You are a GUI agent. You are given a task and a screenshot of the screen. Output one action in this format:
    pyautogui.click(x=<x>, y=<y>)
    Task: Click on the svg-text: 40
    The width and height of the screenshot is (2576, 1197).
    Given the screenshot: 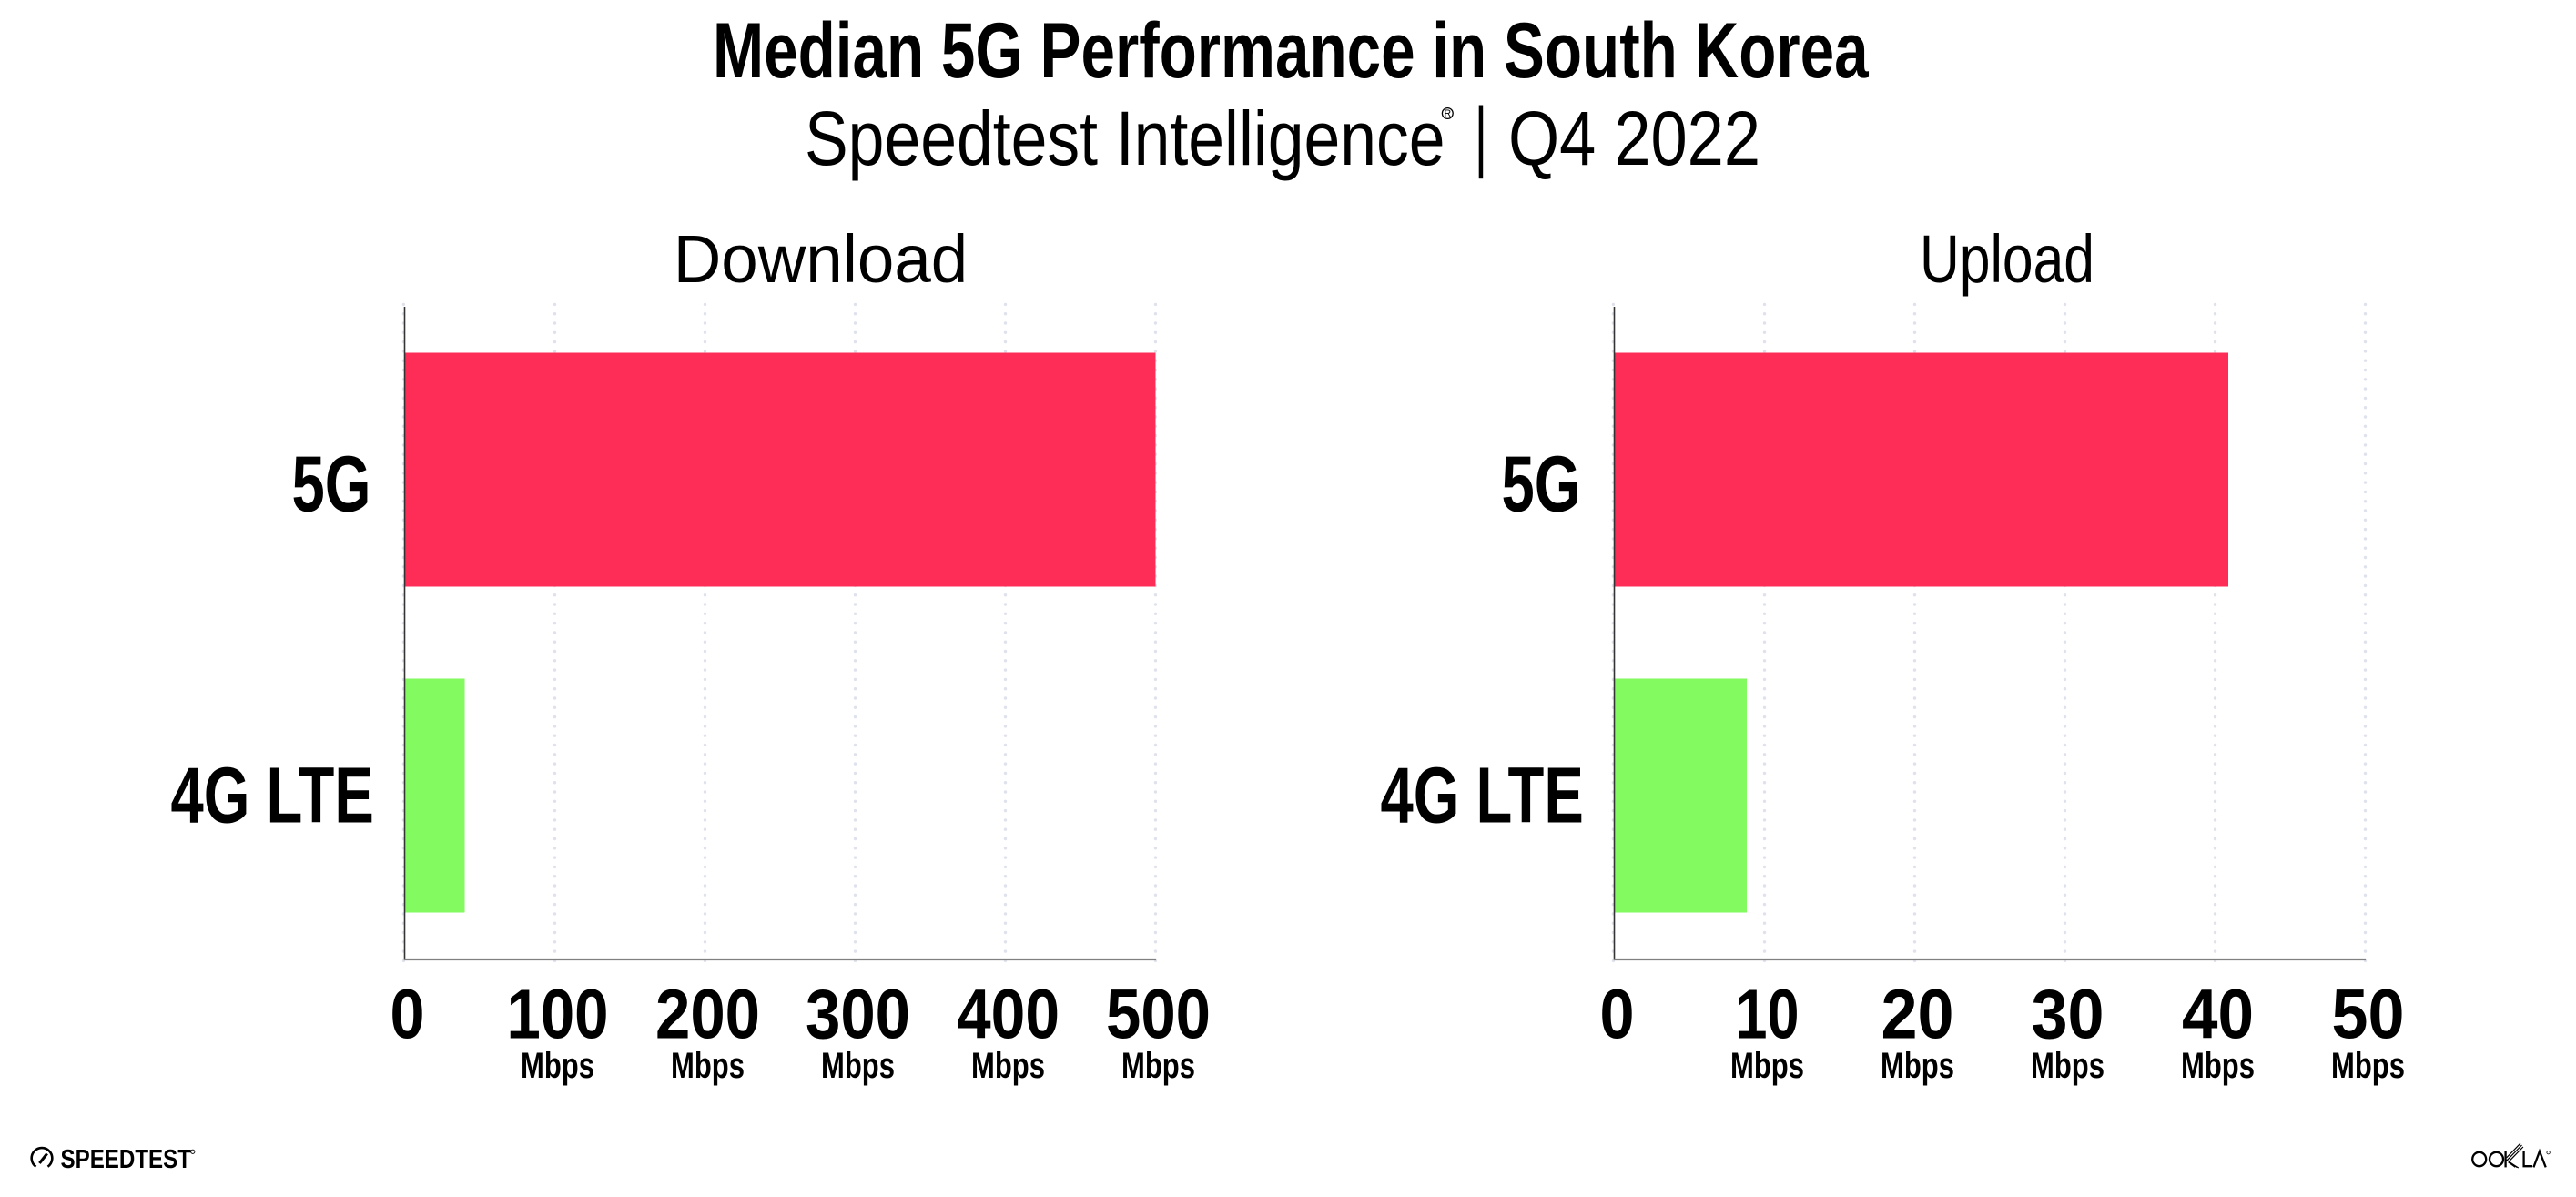 What is the action you would take?
    pyautogui.click(x=2218, y=1015)
    